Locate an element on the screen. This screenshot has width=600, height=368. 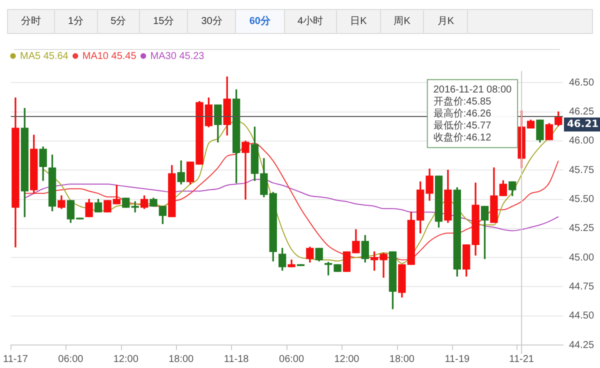
x-tick-label: 11-17 is located at coordinates (15, 359).